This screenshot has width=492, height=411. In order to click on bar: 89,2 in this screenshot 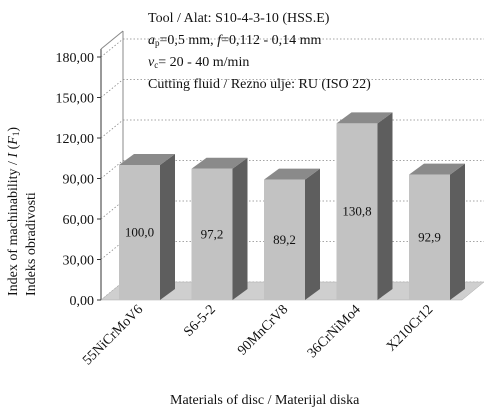, I will do `click(292, 234)`.